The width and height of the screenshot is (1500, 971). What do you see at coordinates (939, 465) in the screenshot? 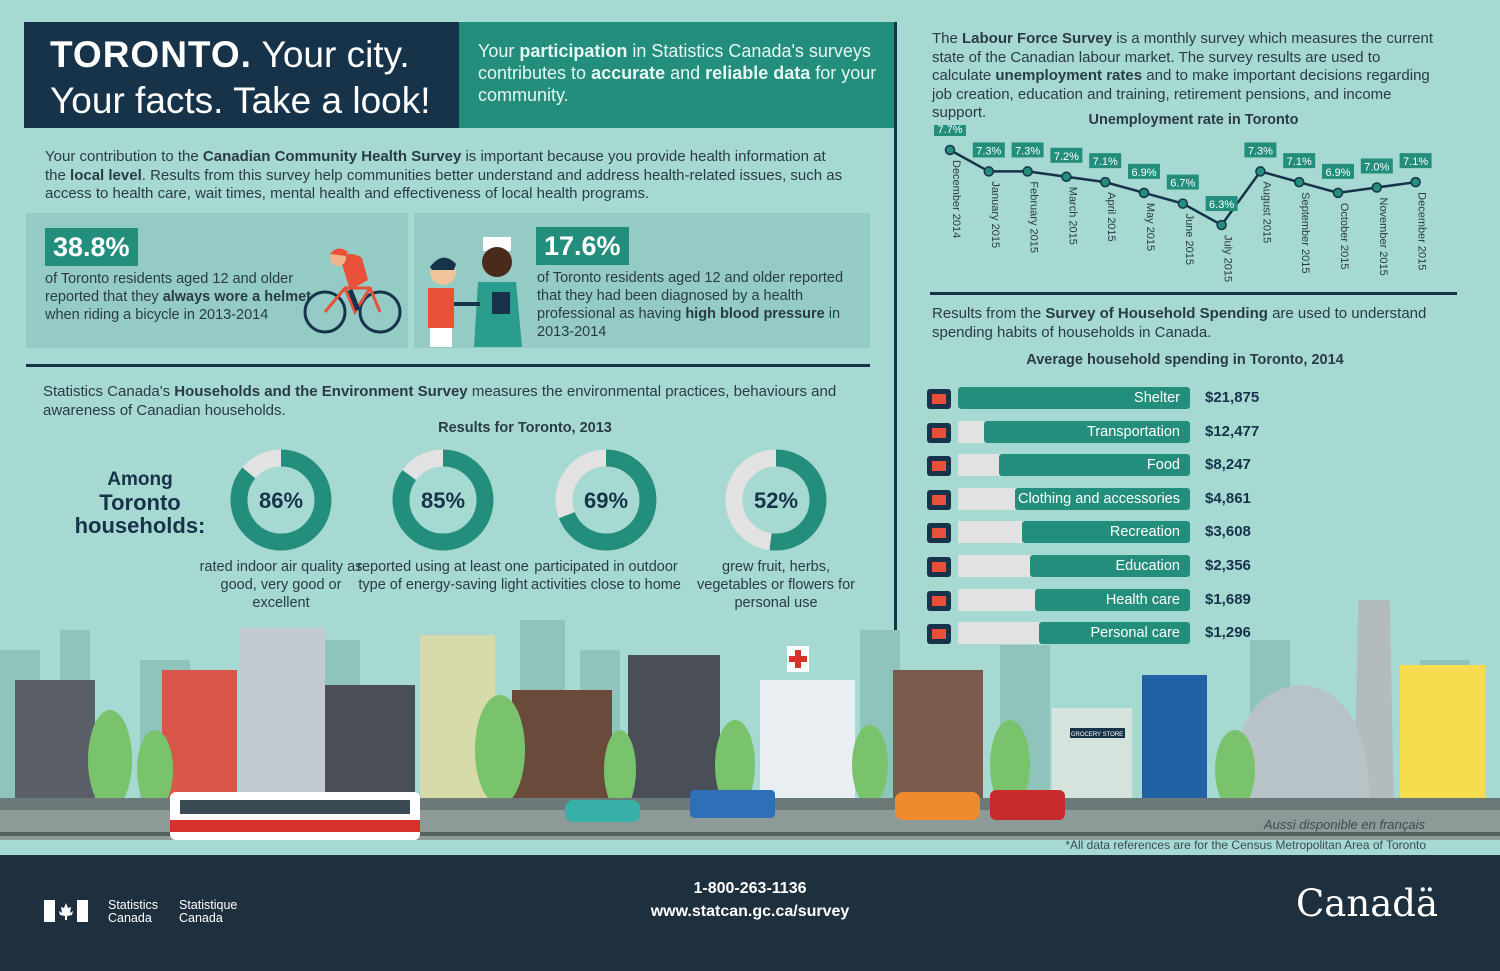
I see `grocery-basket-icon` at bounding box center [939, 465].